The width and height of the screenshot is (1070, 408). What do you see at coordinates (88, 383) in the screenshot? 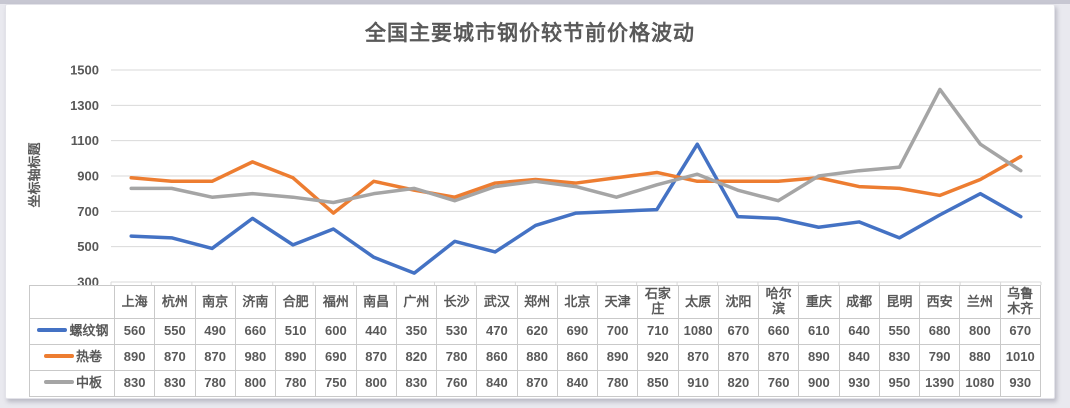
I see `legend-label: 中板` at bounding box center [88, 383].